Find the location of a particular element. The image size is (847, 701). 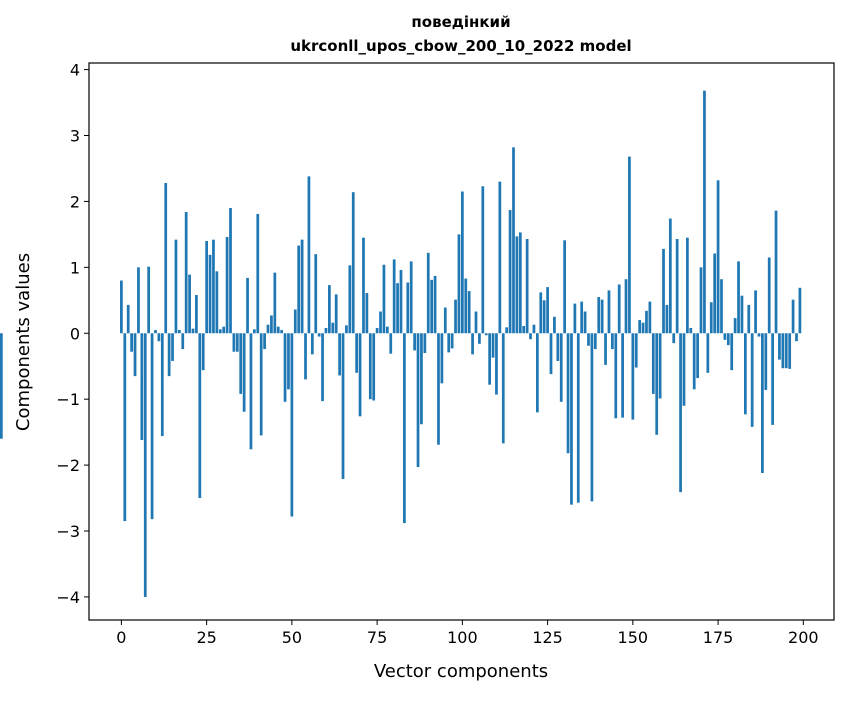

y-tick-label: −4 is located at coordinates (68, 597).